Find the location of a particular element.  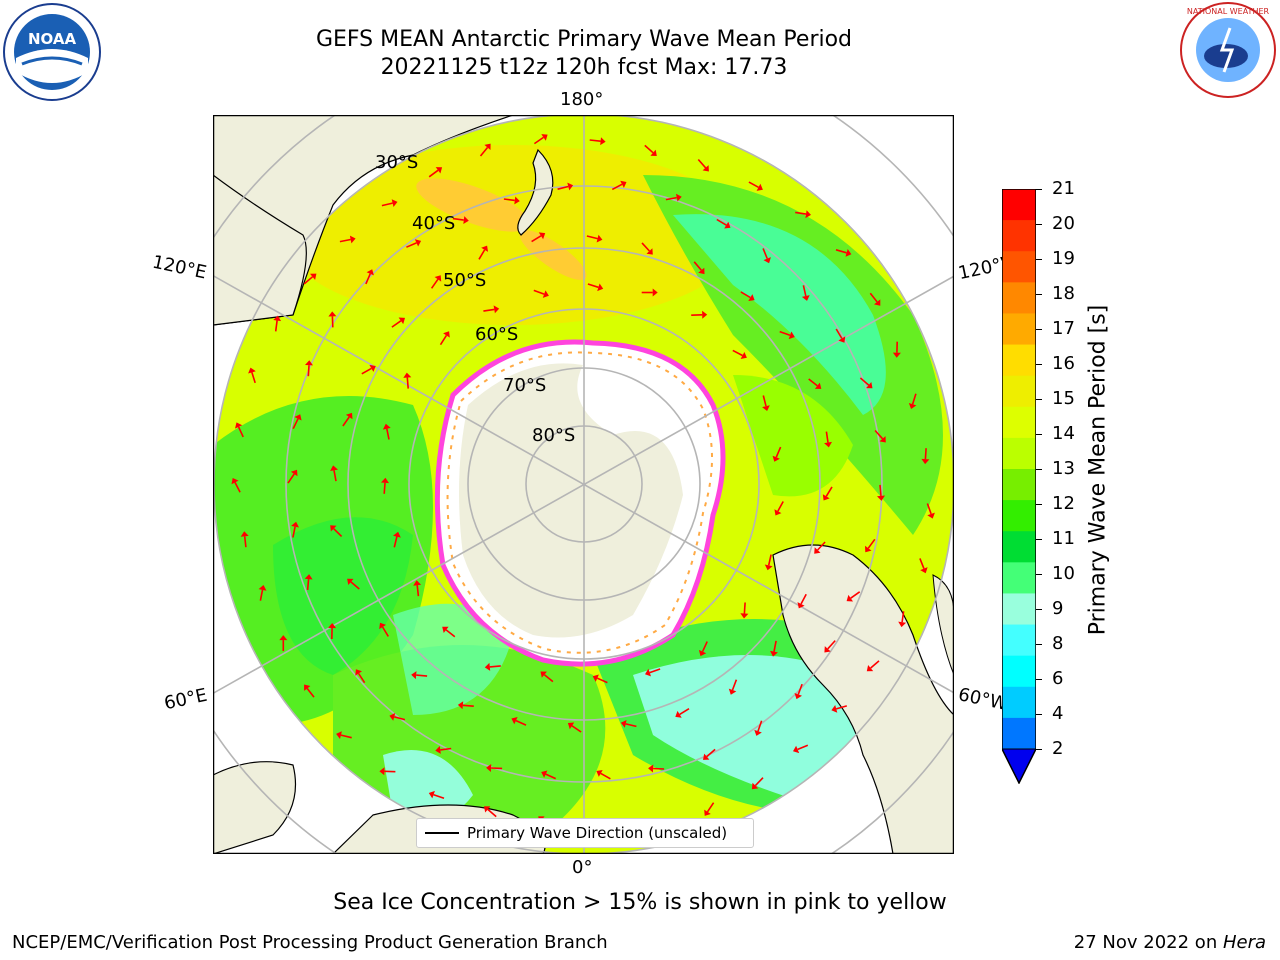

footer-machine: Hera is located at coordinates (1244, 942).